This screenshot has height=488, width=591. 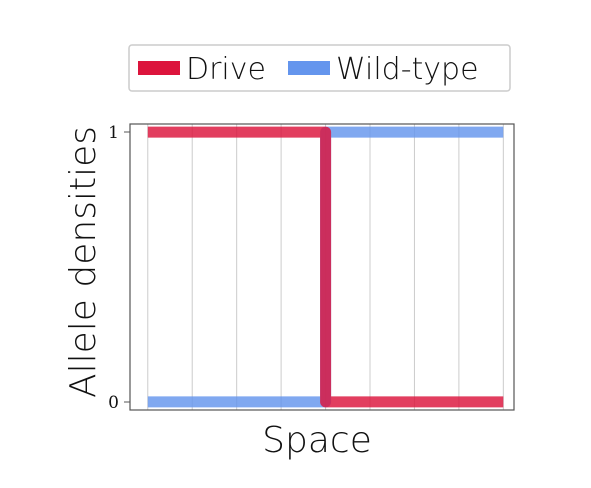 What do you see at coordinates (226, 69) in the screenshot?
I see `legend-label-drive: Drive` at bounding box center [226, 69].